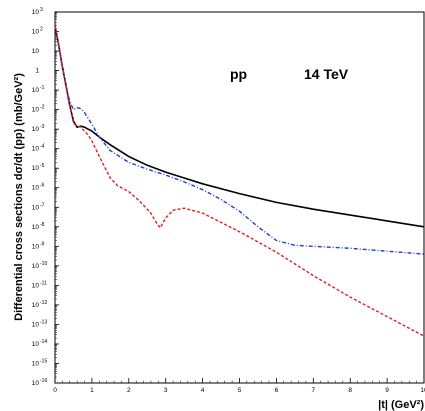  I want to click on y-tick-exponent: -5, so click(42, 166).